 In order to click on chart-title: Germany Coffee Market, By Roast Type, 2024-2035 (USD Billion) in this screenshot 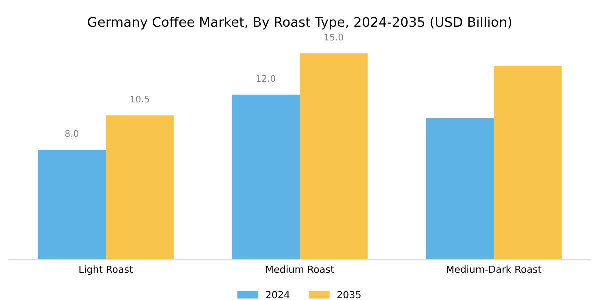, I will do `click(300, 23)`.